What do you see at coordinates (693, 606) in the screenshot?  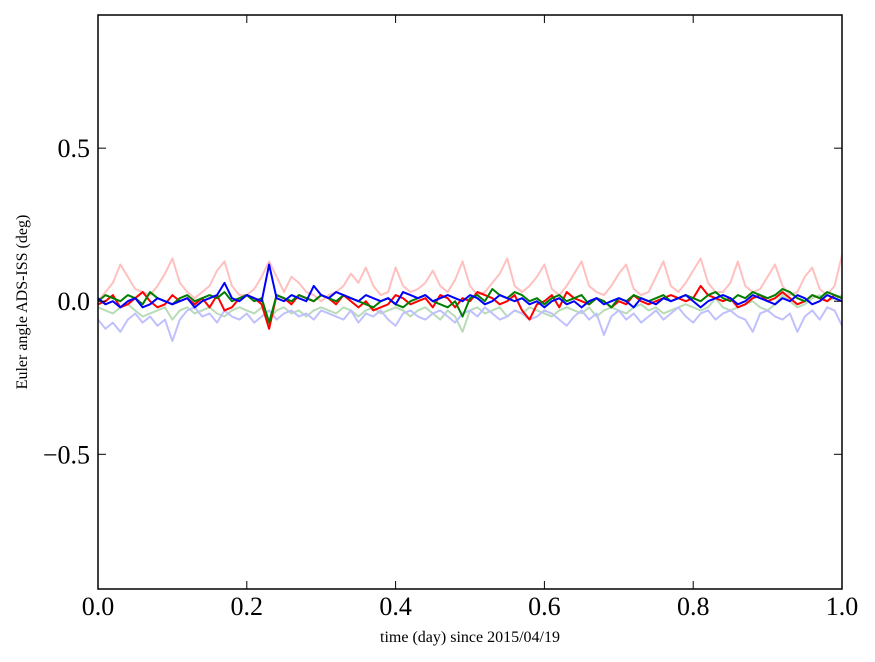 I see `x-tick-label: 0.8` at bounding box center [693, 606].